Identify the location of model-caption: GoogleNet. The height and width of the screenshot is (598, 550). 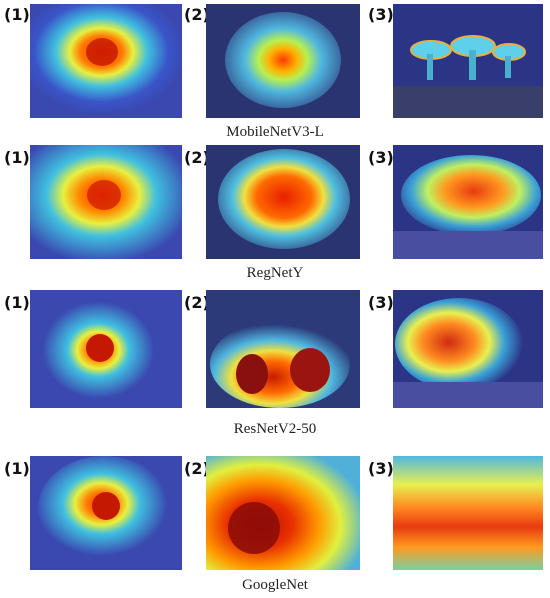
(275, 585).